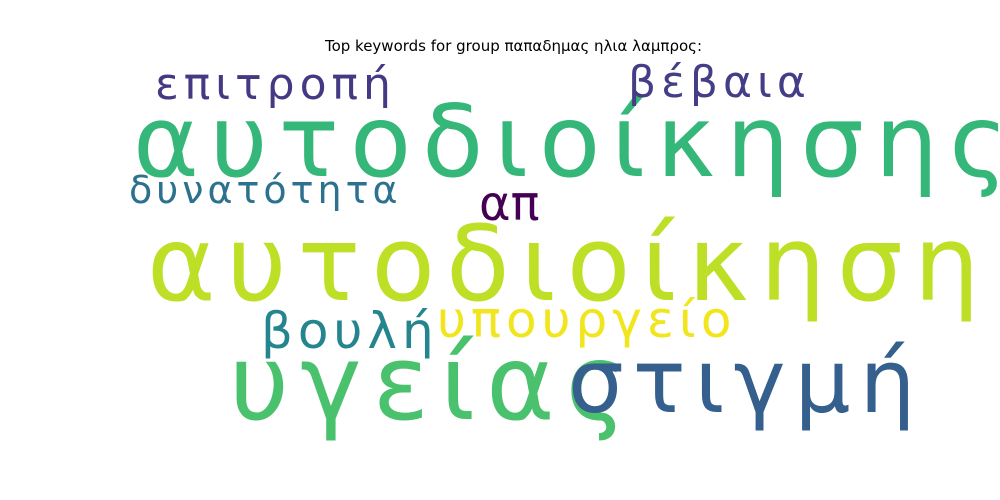  I want to click on word-vouli: βουλή, so click(350, 331).